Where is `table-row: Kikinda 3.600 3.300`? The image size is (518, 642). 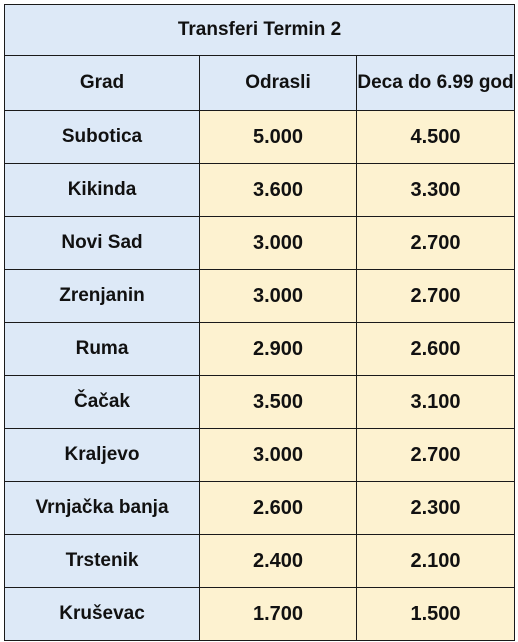 table-row: Kikinda 3.600 3.300 is located at coordinates (260, 190).